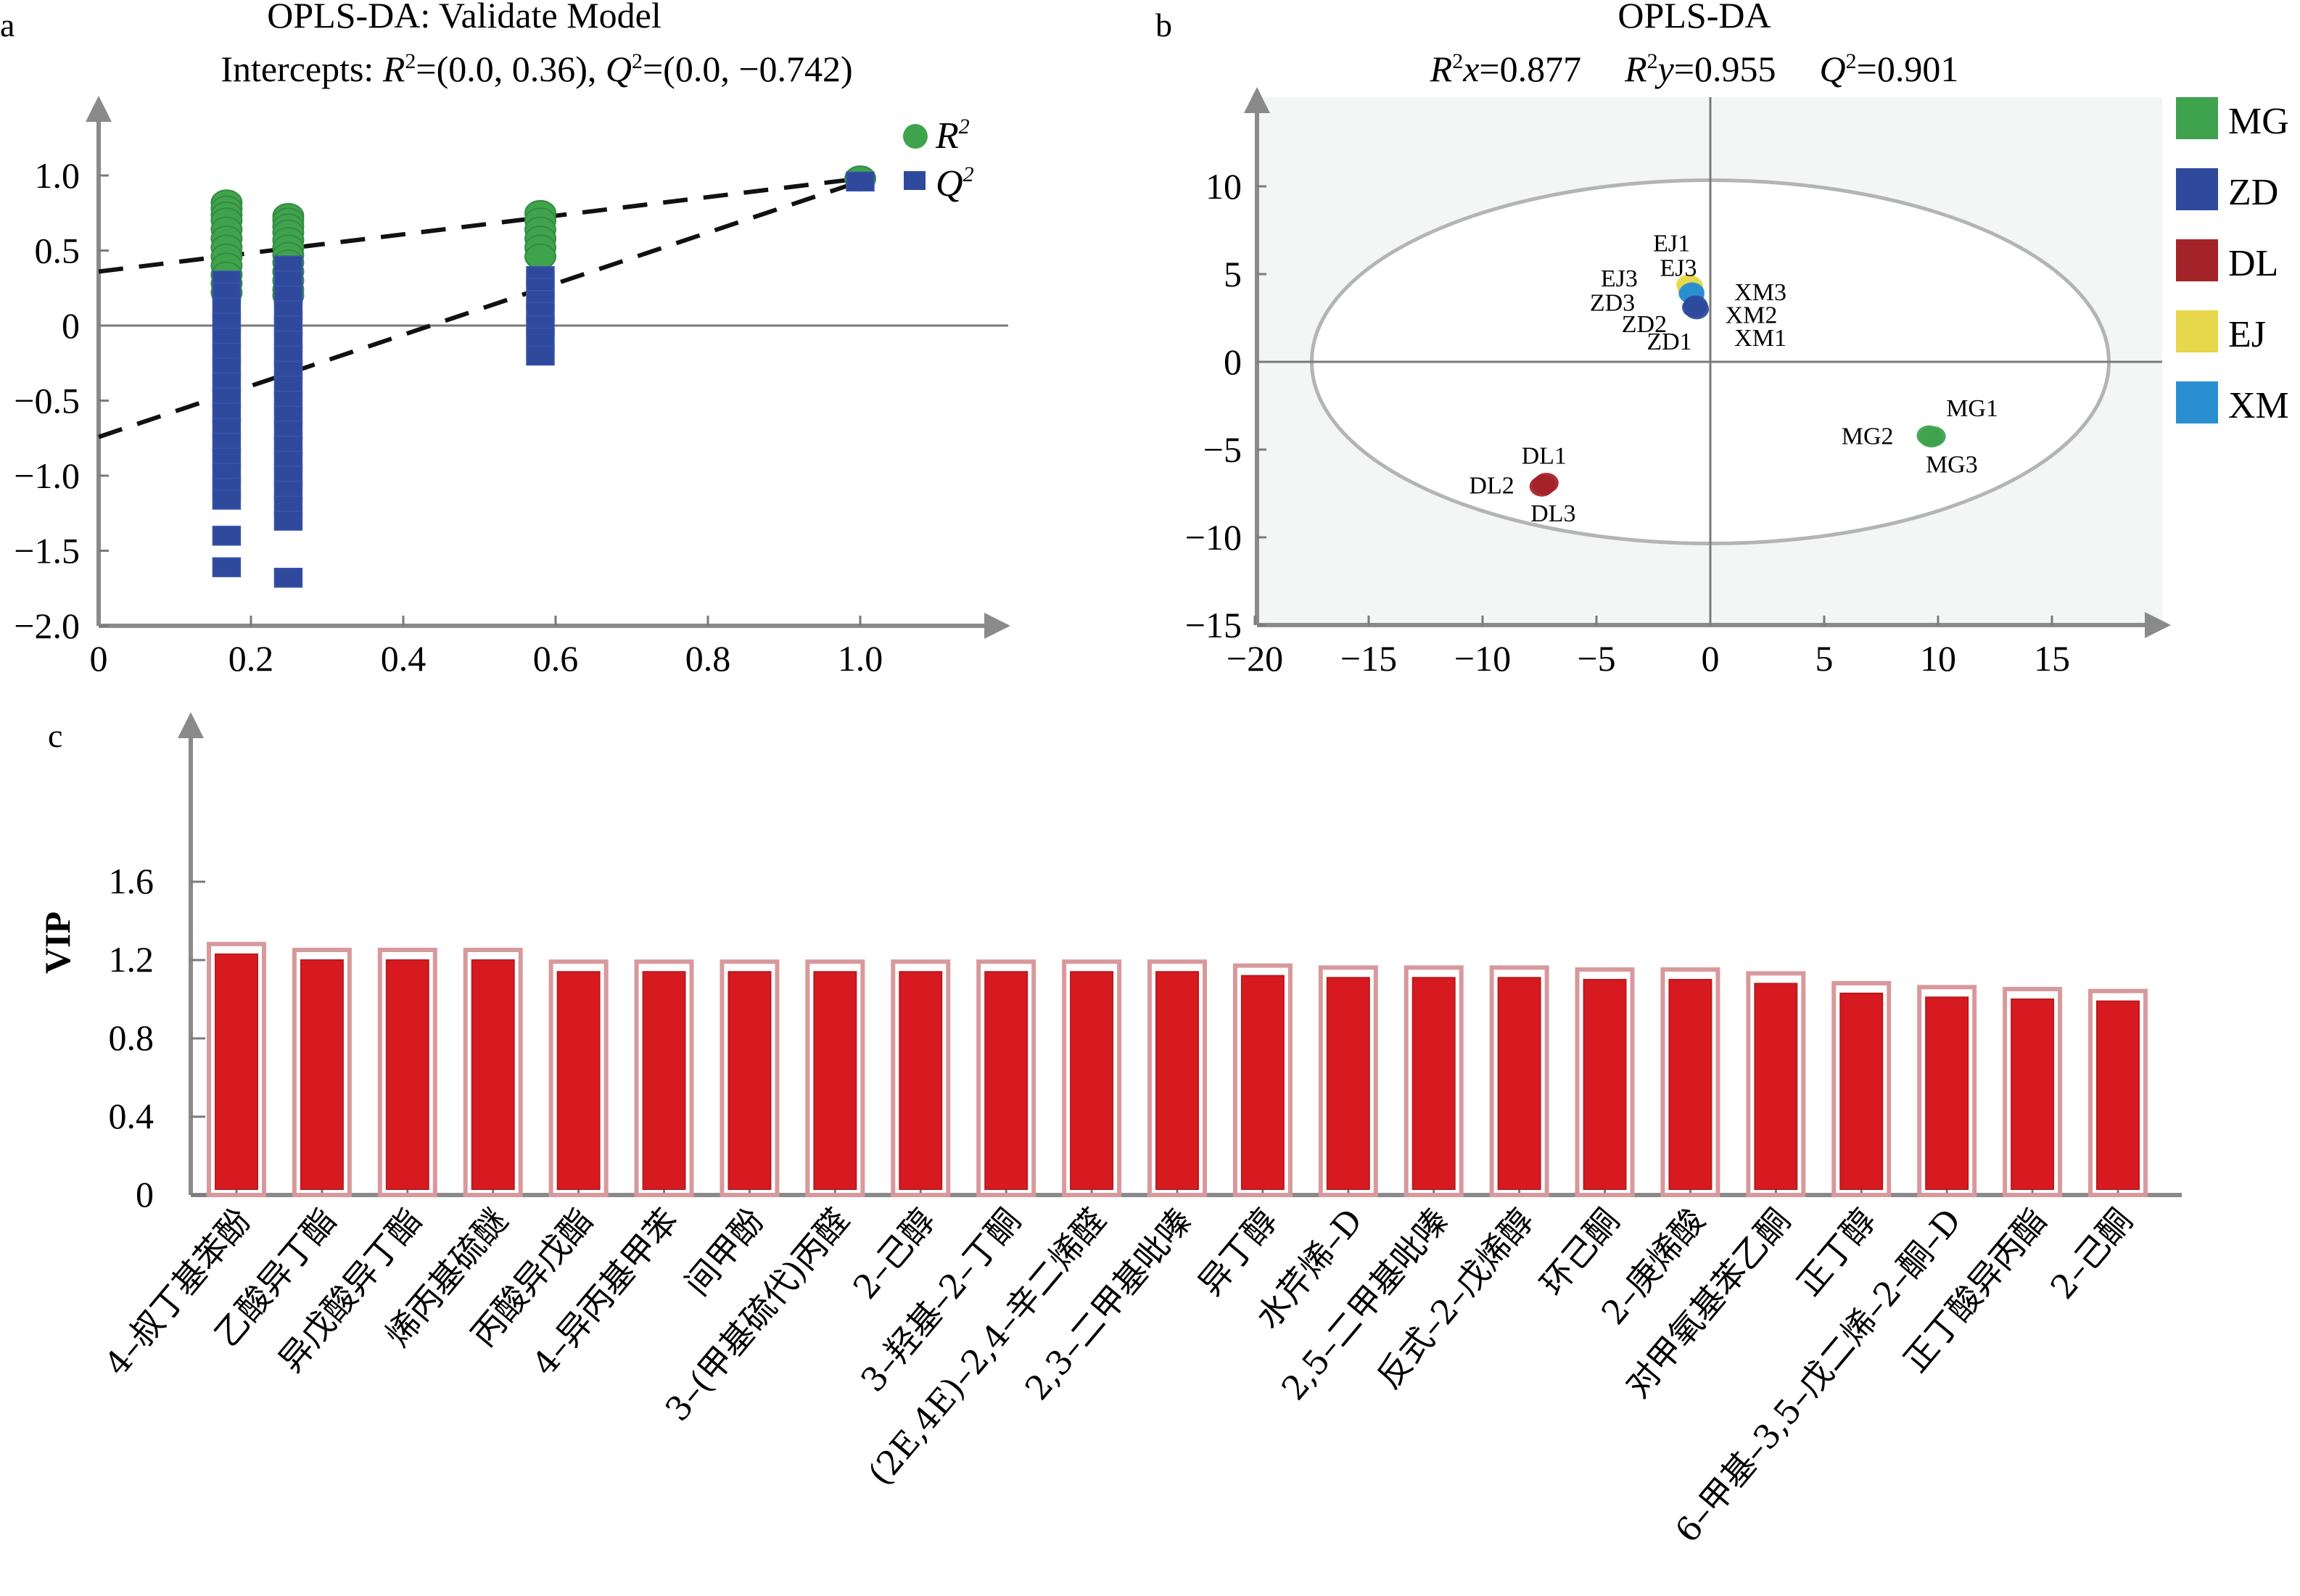 The image size is (2300, 1596). What do you see at coordinates (2197, 118) in the screenshot?
I see `legend-swatch-mg` at bounding box center [2197, 118].